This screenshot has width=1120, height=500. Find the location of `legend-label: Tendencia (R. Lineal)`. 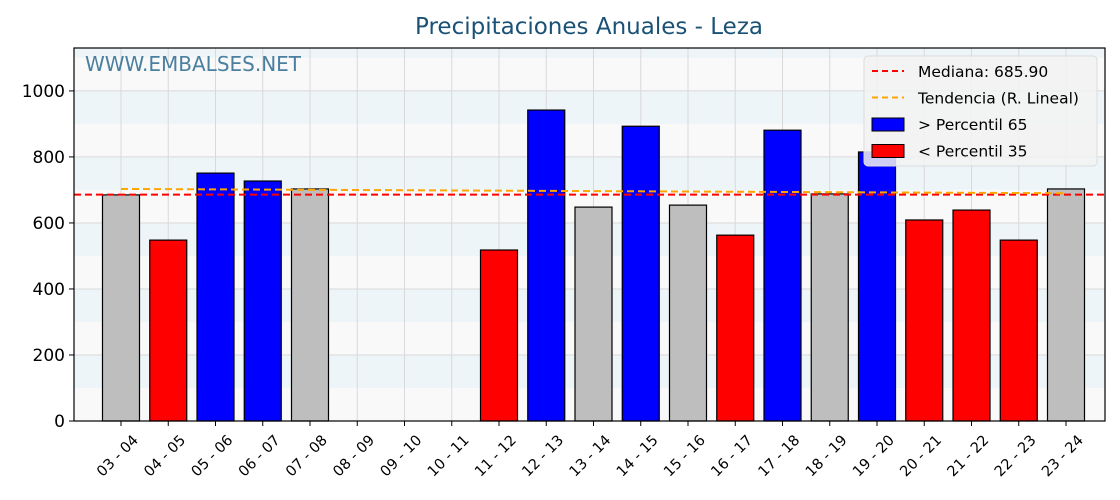

legend-label: Tendencia (R. Lineal) is located at coordinates (998, 99).